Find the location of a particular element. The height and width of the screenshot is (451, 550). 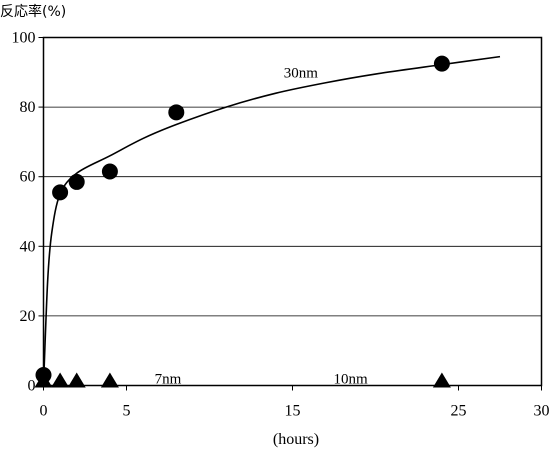

y-axis-title: 反応率(%) is located at coordinates (33, 11).